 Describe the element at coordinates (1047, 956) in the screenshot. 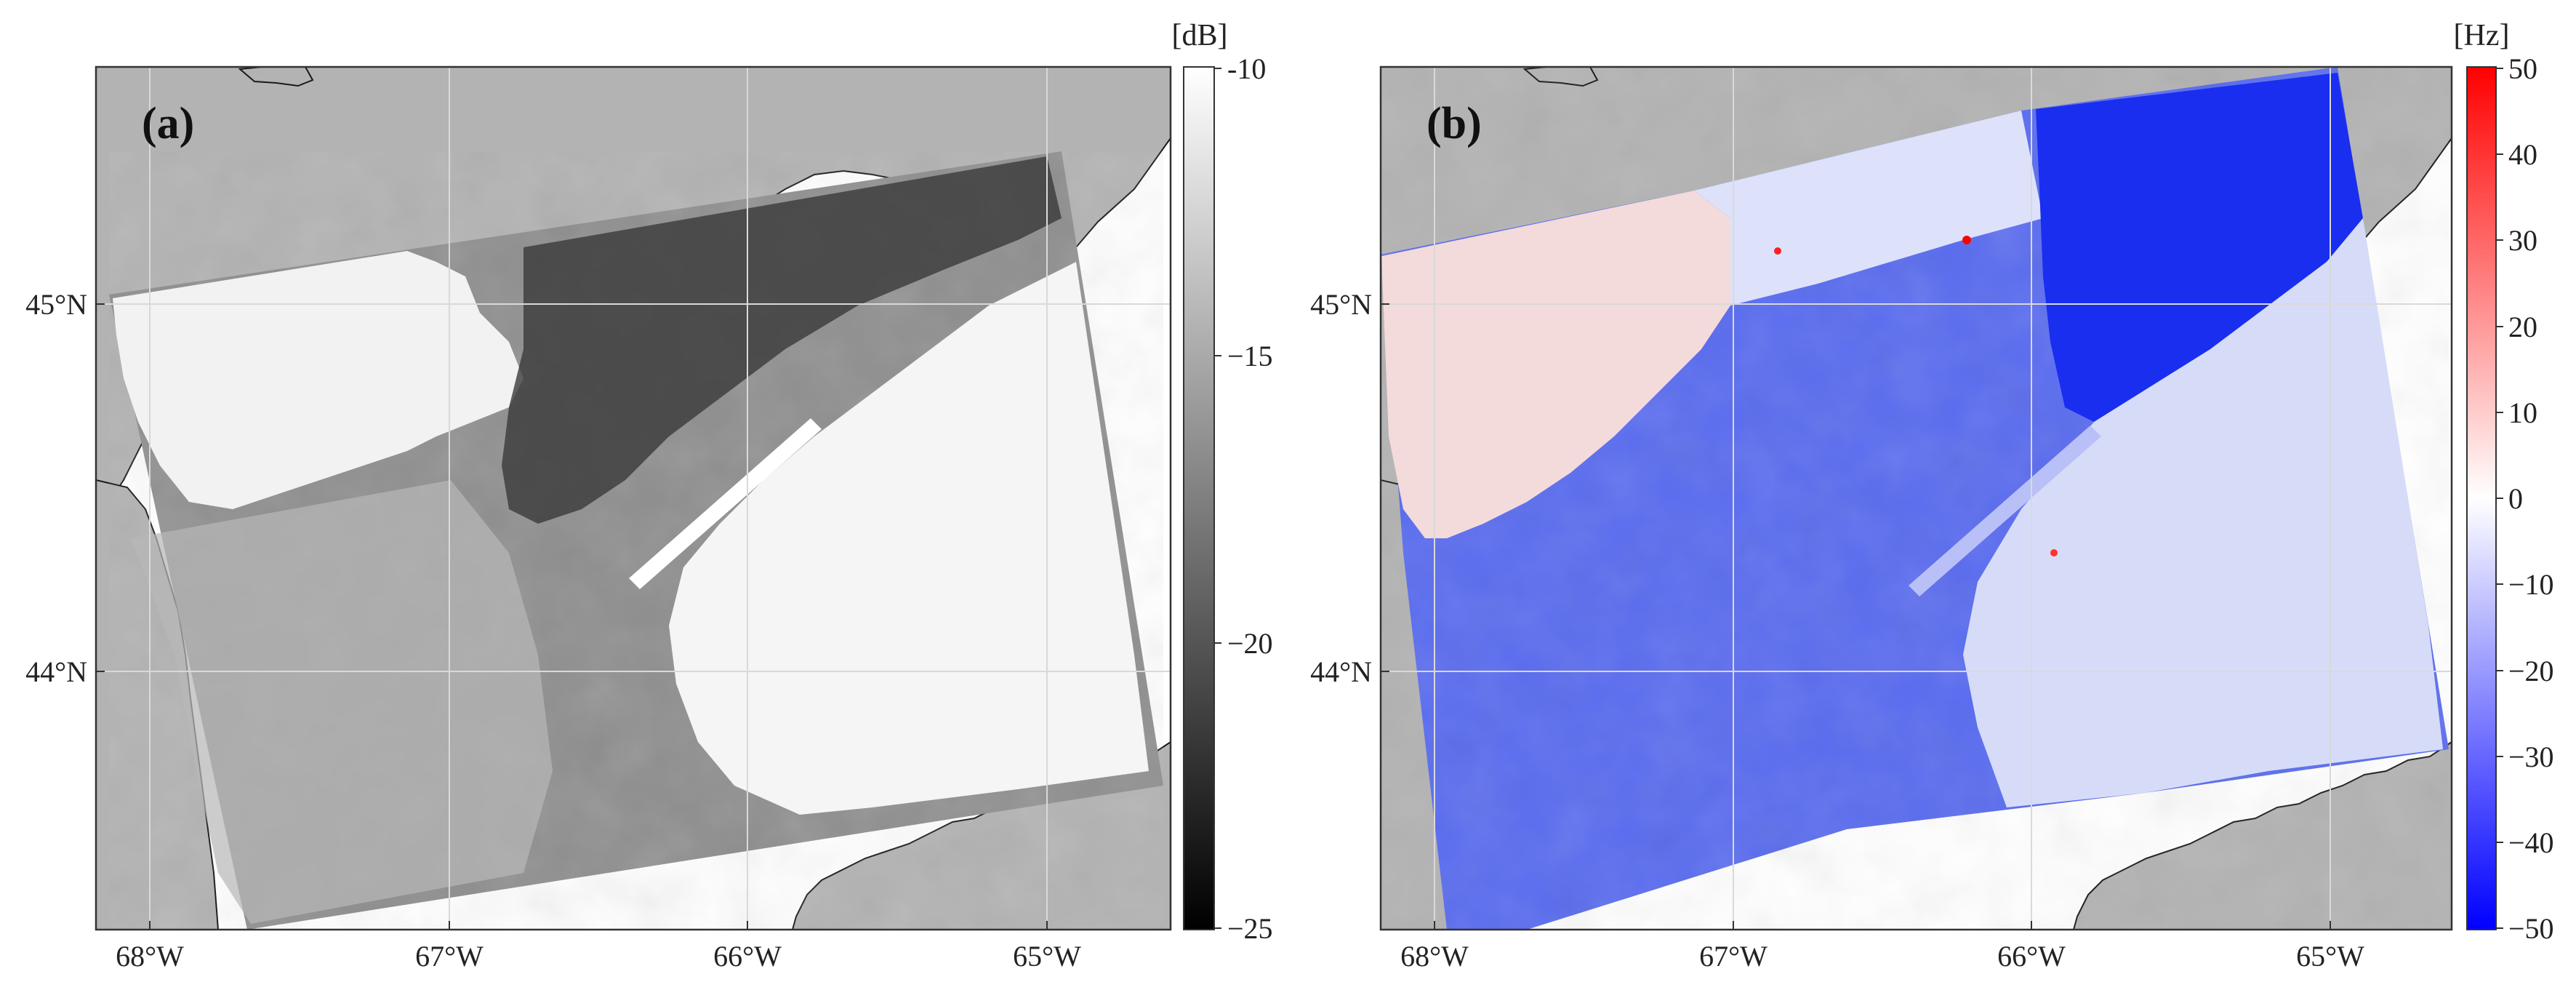

I see `lon-tick-a-3: 65°W` at that location.